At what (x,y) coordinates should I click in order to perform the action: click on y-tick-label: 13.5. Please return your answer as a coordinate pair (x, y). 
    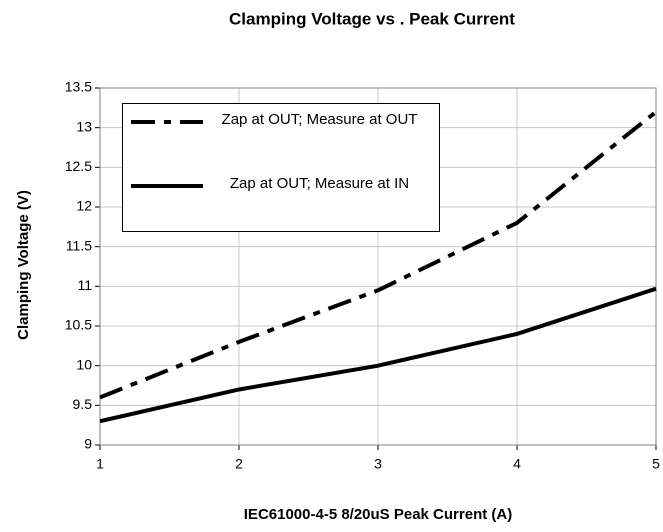
    Looking at the image, I should click on (78, 87).